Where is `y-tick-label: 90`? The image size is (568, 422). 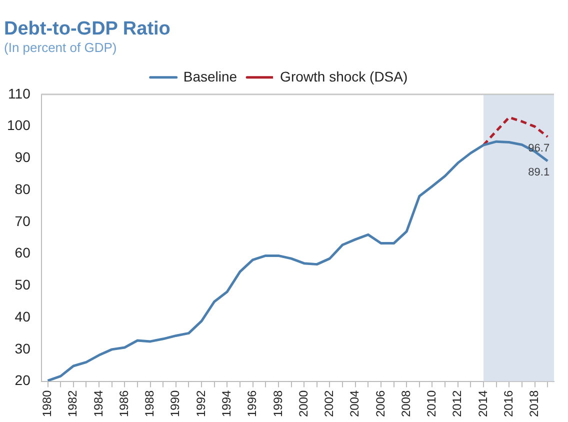
y-tick-label: 90 is located at coordinates (22, 157).